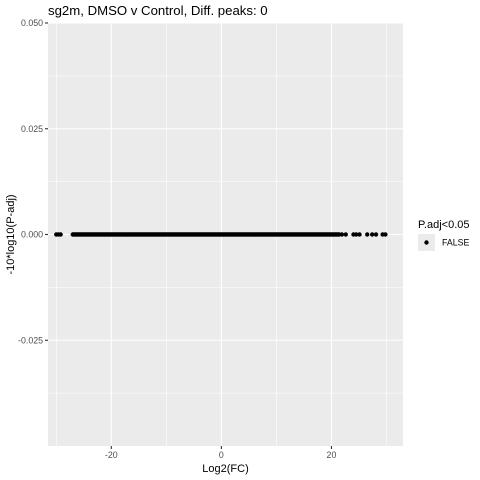 Image resolution: width=480 pixels, height=480 pixels. I want to click on data-points, so click(221, 234).